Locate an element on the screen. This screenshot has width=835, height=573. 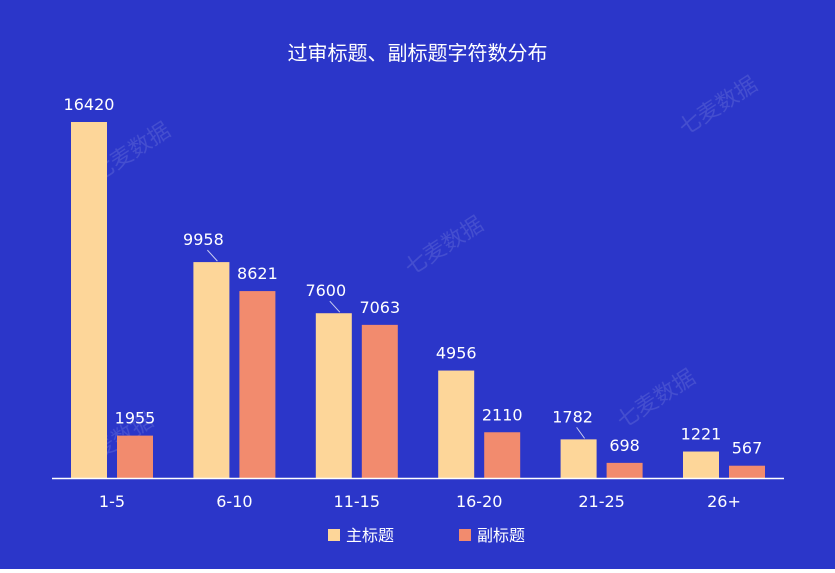
legend-label: 主标题 is located at coordinates (370, 535).